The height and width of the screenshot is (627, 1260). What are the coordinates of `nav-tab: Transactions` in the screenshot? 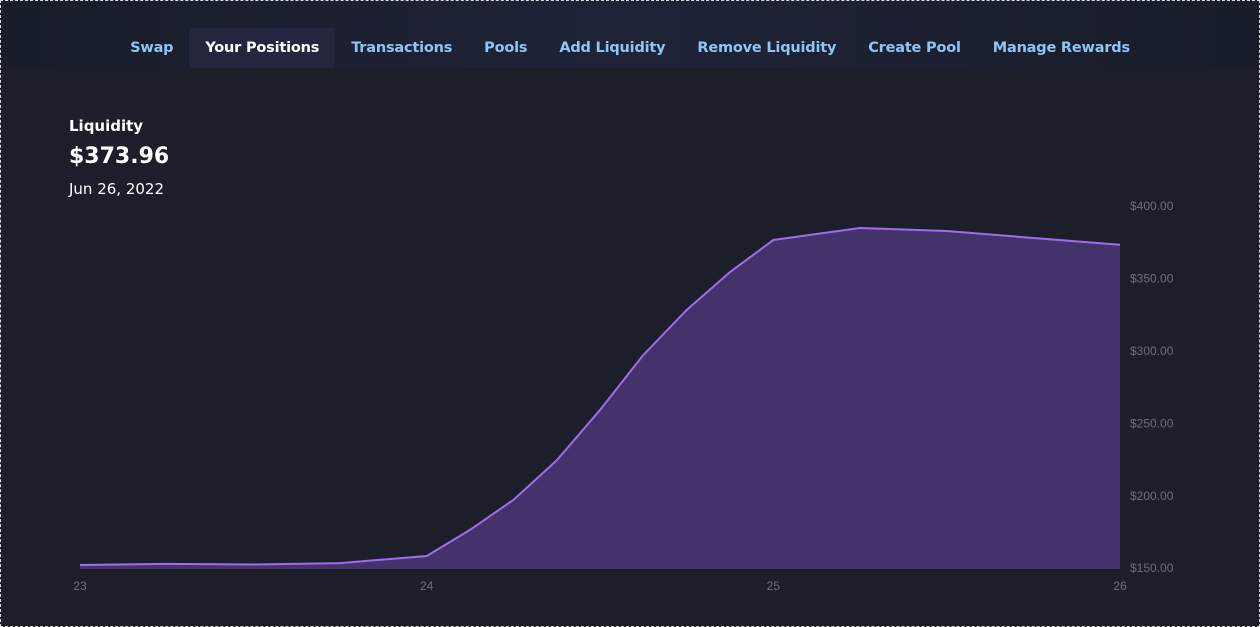 It's located at (402, 48).